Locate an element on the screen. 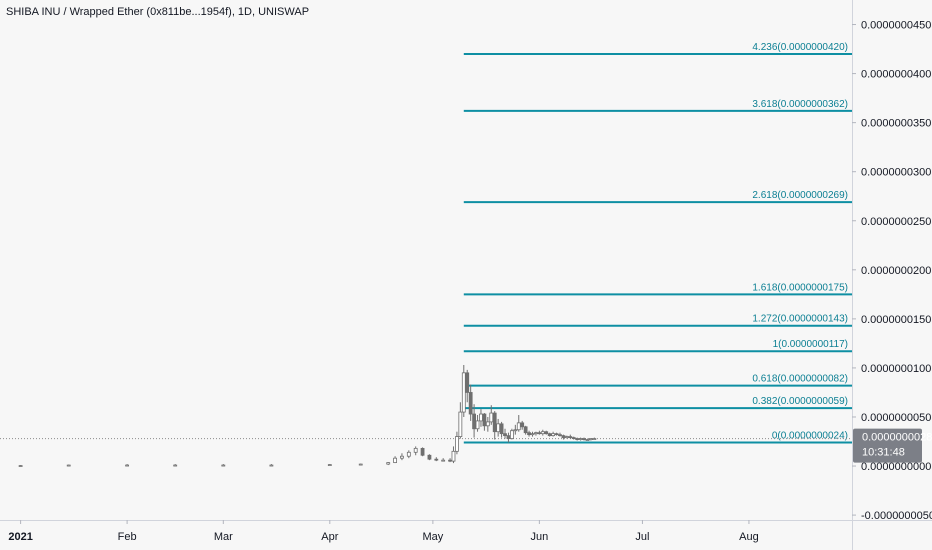 The image size is (932, 550). y-tick-label: 0.0000000400 is located at coordinates (896, 75).